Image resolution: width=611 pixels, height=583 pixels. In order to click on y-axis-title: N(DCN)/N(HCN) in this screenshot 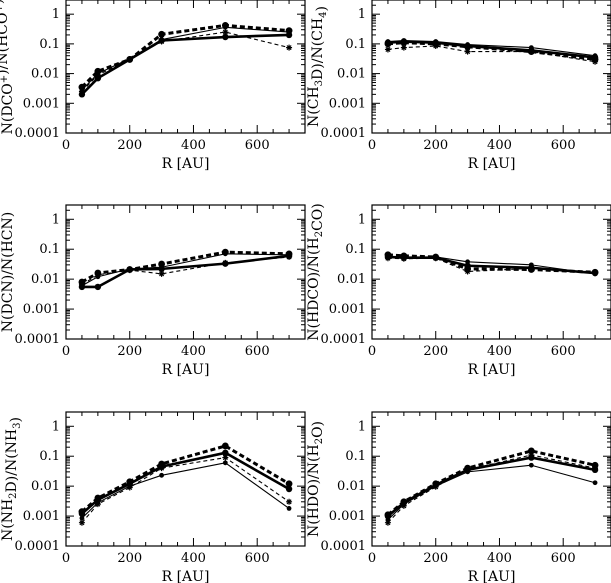, I will do `click(8, 272)`.